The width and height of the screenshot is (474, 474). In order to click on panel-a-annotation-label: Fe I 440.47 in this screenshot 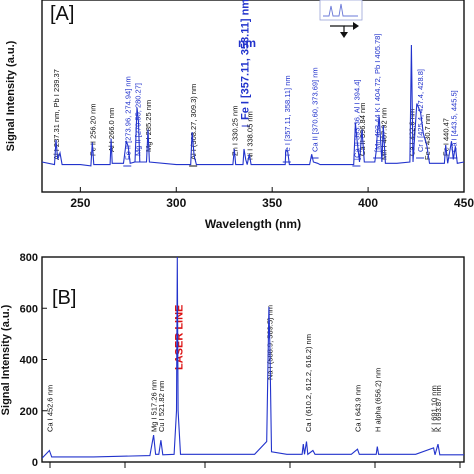, I will do `click(446, 137)`.